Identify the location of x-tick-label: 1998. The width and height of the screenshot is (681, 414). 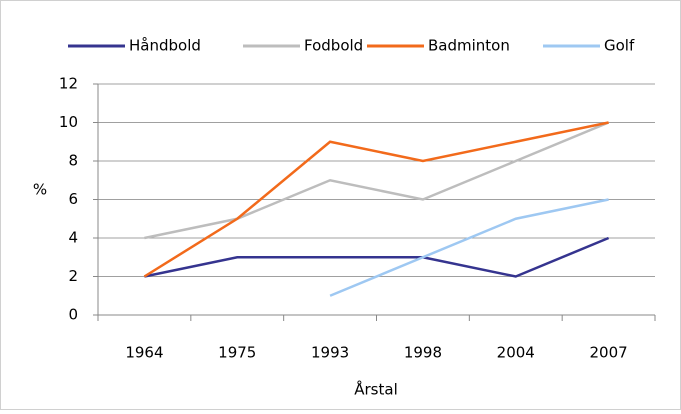
(423, 353).